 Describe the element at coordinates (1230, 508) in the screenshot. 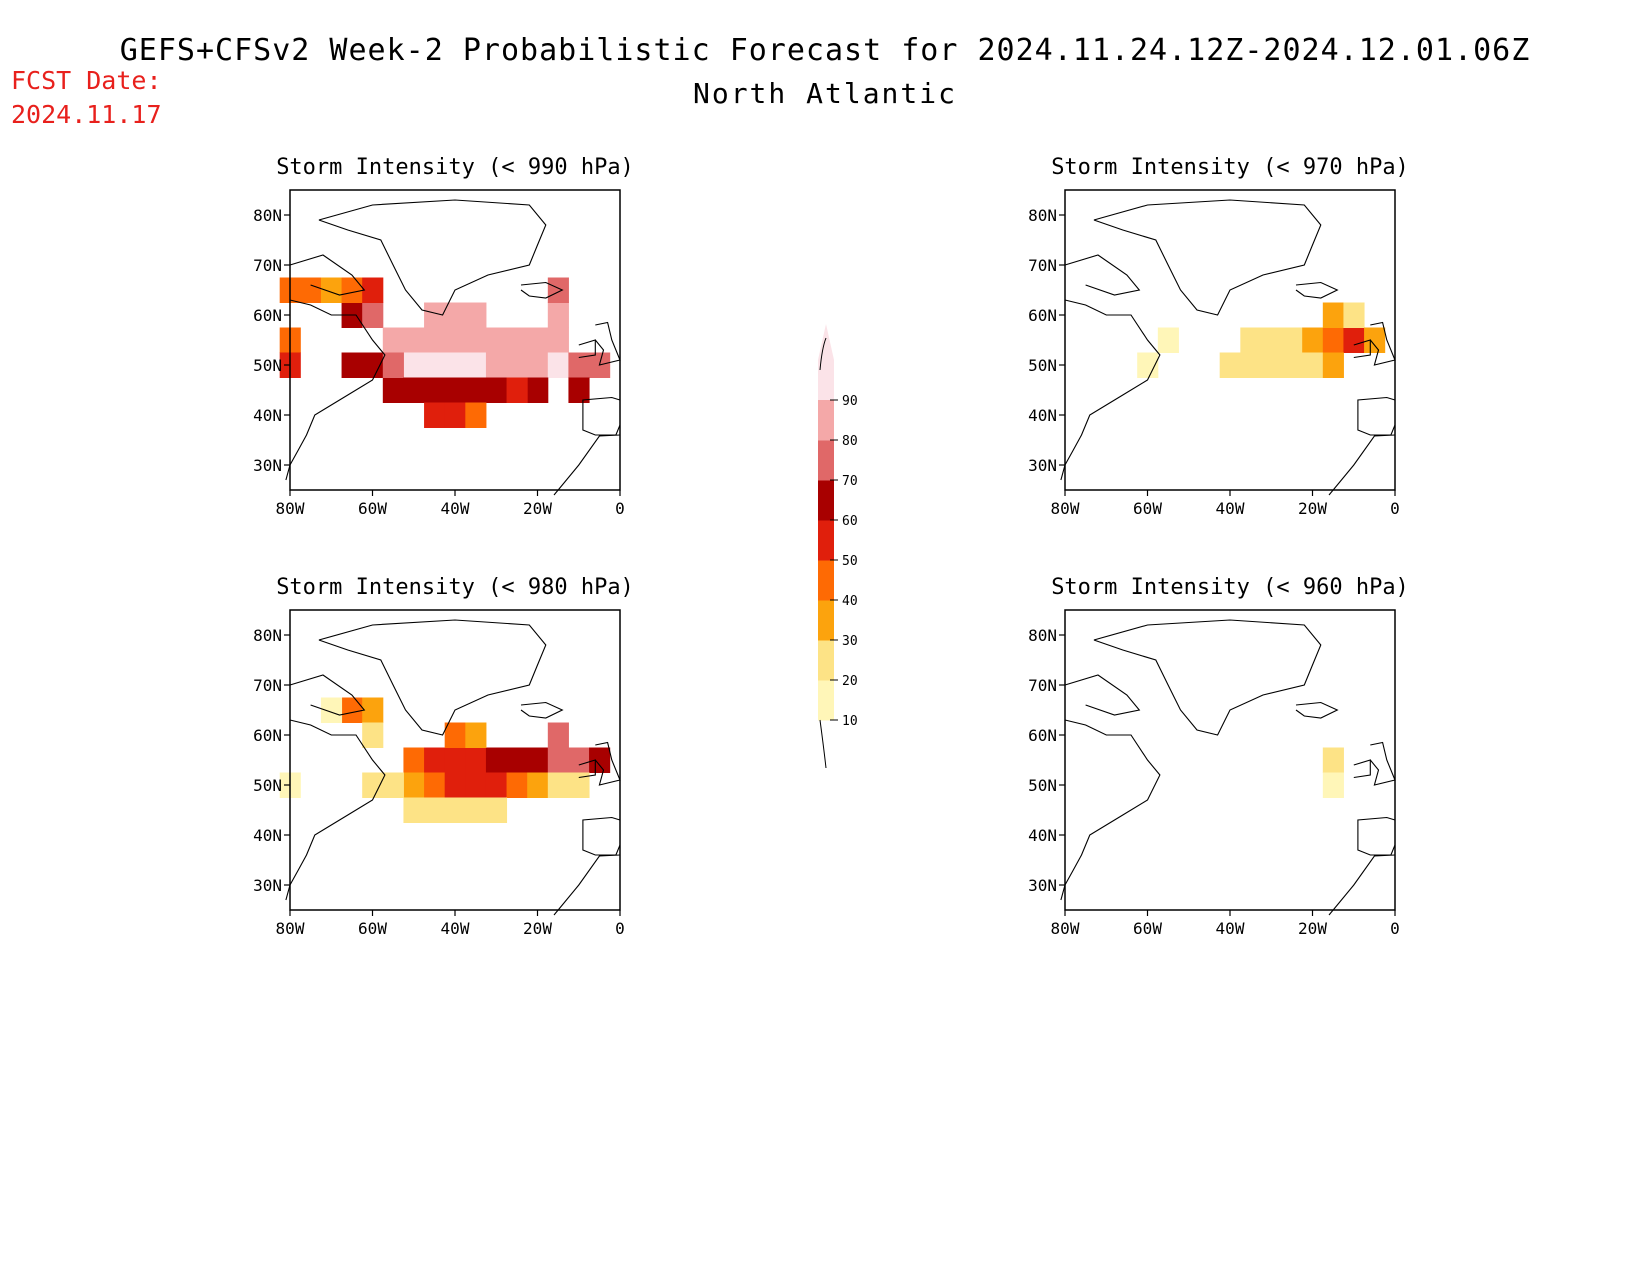

I see `lon-tick-label: 40W` at that location.